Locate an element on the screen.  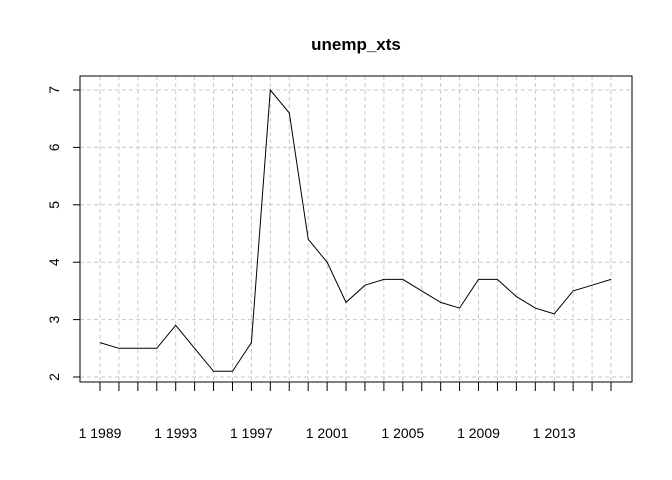
x-tick-label: 1 1993 is located at coordinates (175, 433).